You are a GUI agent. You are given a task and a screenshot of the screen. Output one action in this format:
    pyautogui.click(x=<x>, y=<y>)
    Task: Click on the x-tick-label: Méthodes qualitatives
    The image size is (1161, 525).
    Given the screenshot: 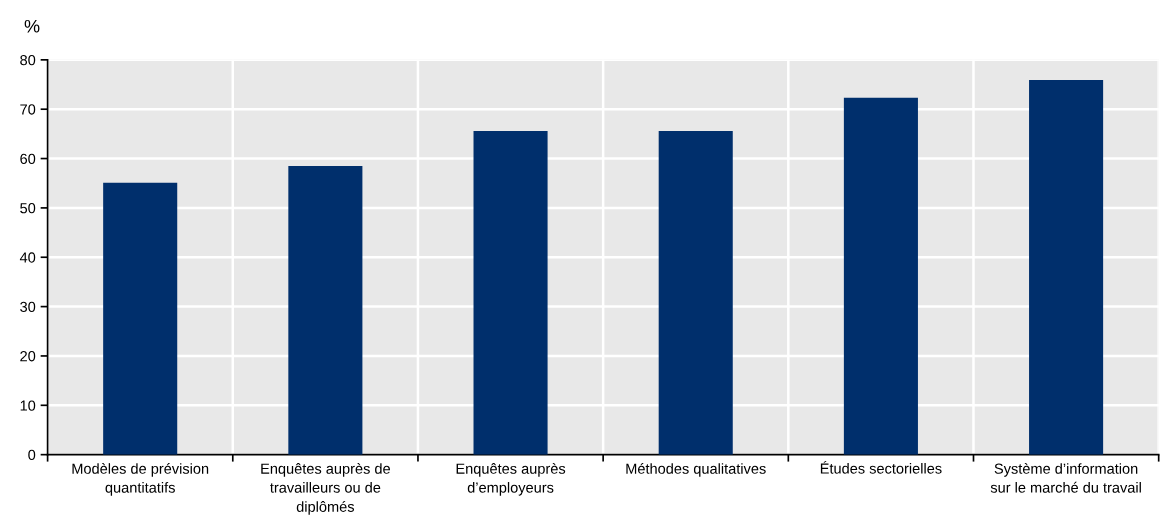 What is the action you would take?
    pyautogui.click(x=696, y=469)
    